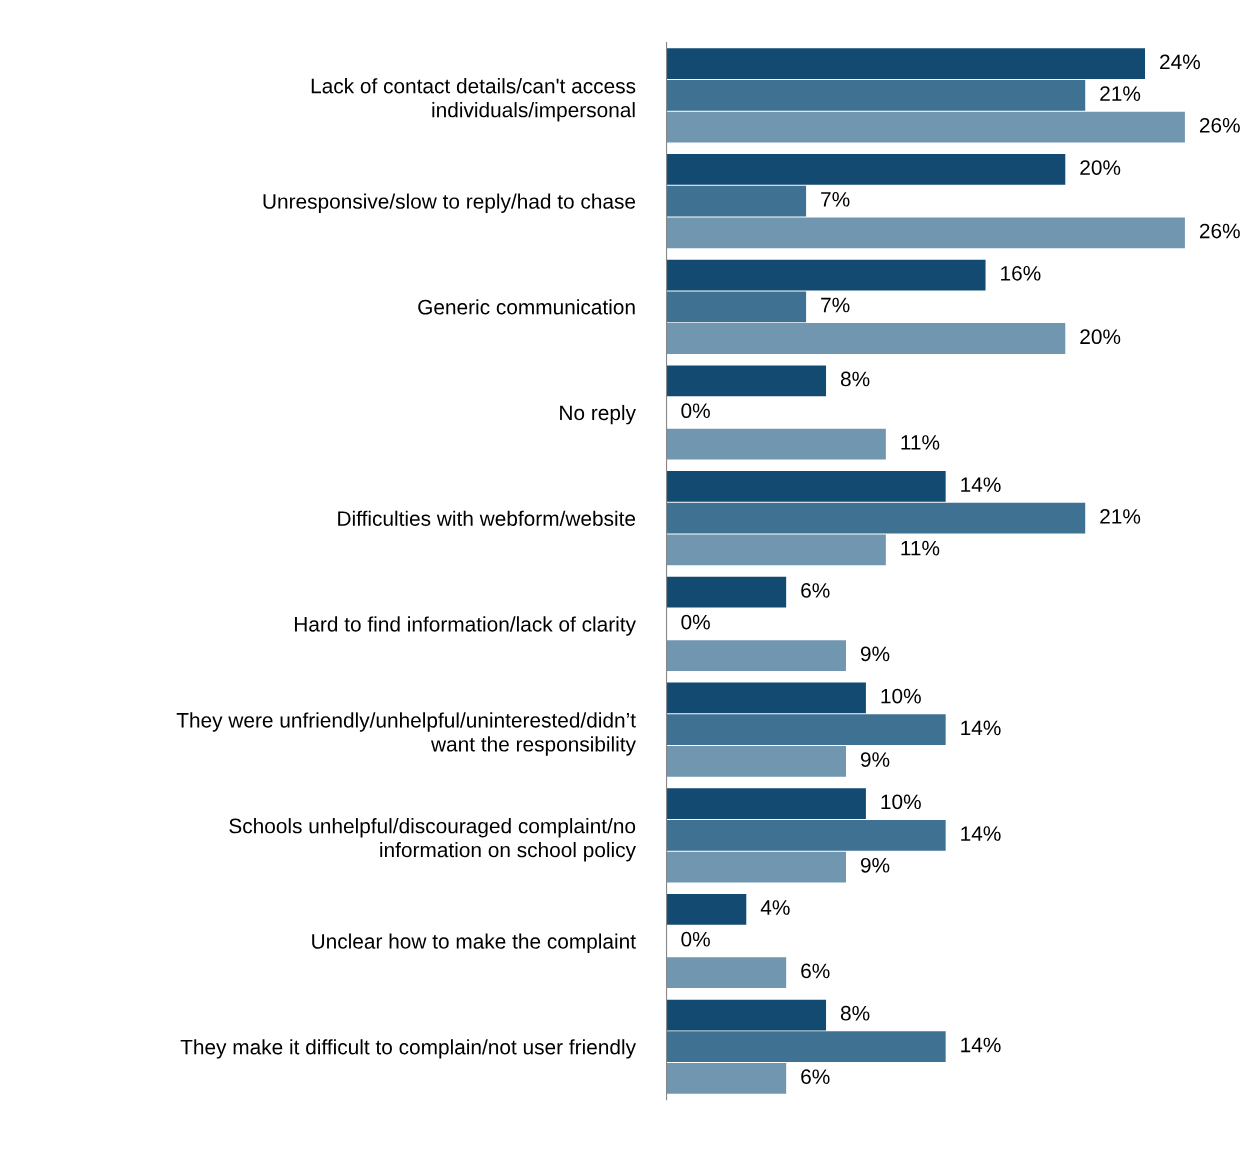 Image resolution: width=1260 pixels, height=1149 pixels. What do you see at coordinates (487, 518) in the screenshot?
I see `y-tick-label: Difficulties with webform/website` at bounding box center [487, 518].